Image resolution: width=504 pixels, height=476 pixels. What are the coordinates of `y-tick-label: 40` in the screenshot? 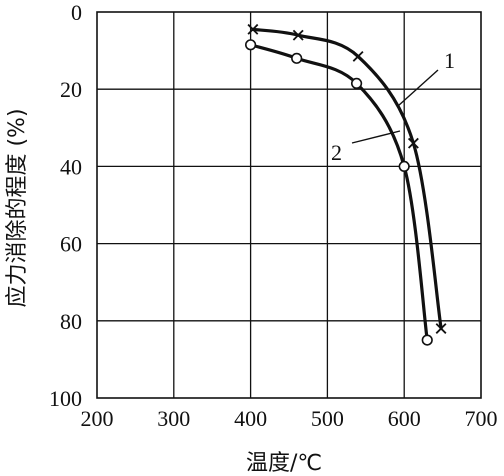 It's located at (71, 166).